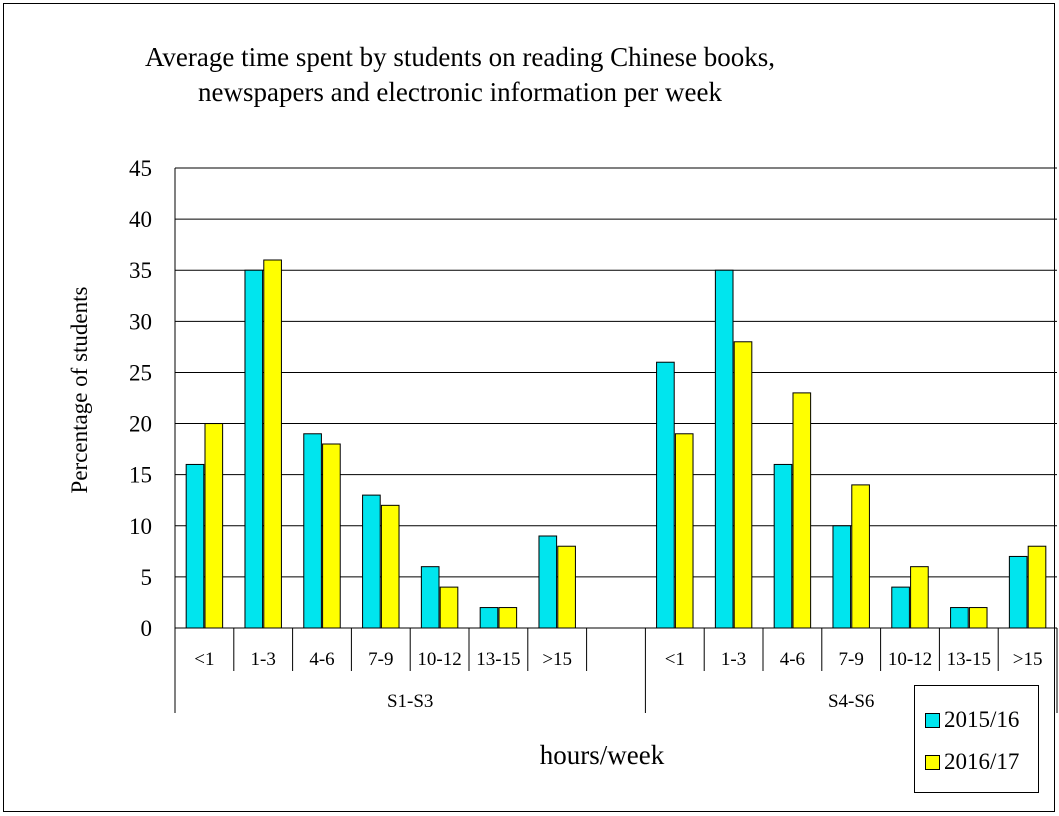 Image resolution: width=1059 pixels, height=816 pixels. Describe the element at coordinates (140, 168) in the screenshot. I see `y-tick-label: 45` at that location.